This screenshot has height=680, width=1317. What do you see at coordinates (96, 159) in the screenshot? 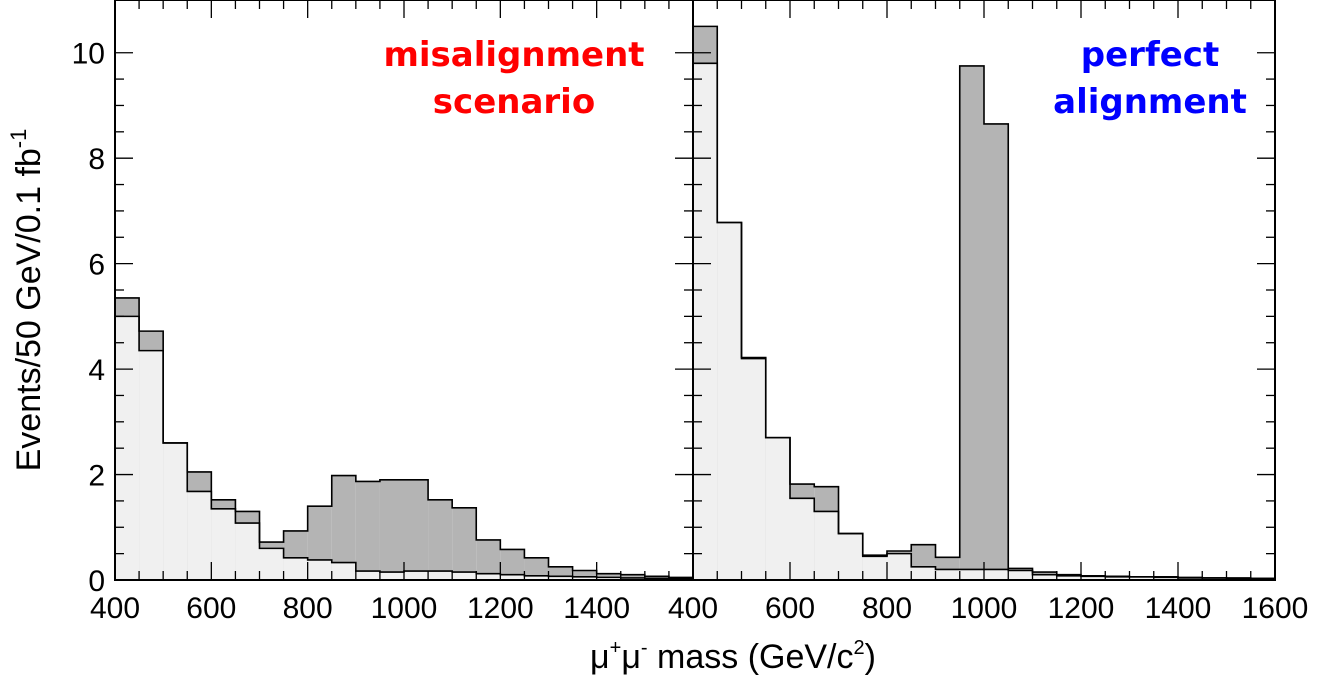
I see `y-tick-label: 8` at bounding box center [96, 159].